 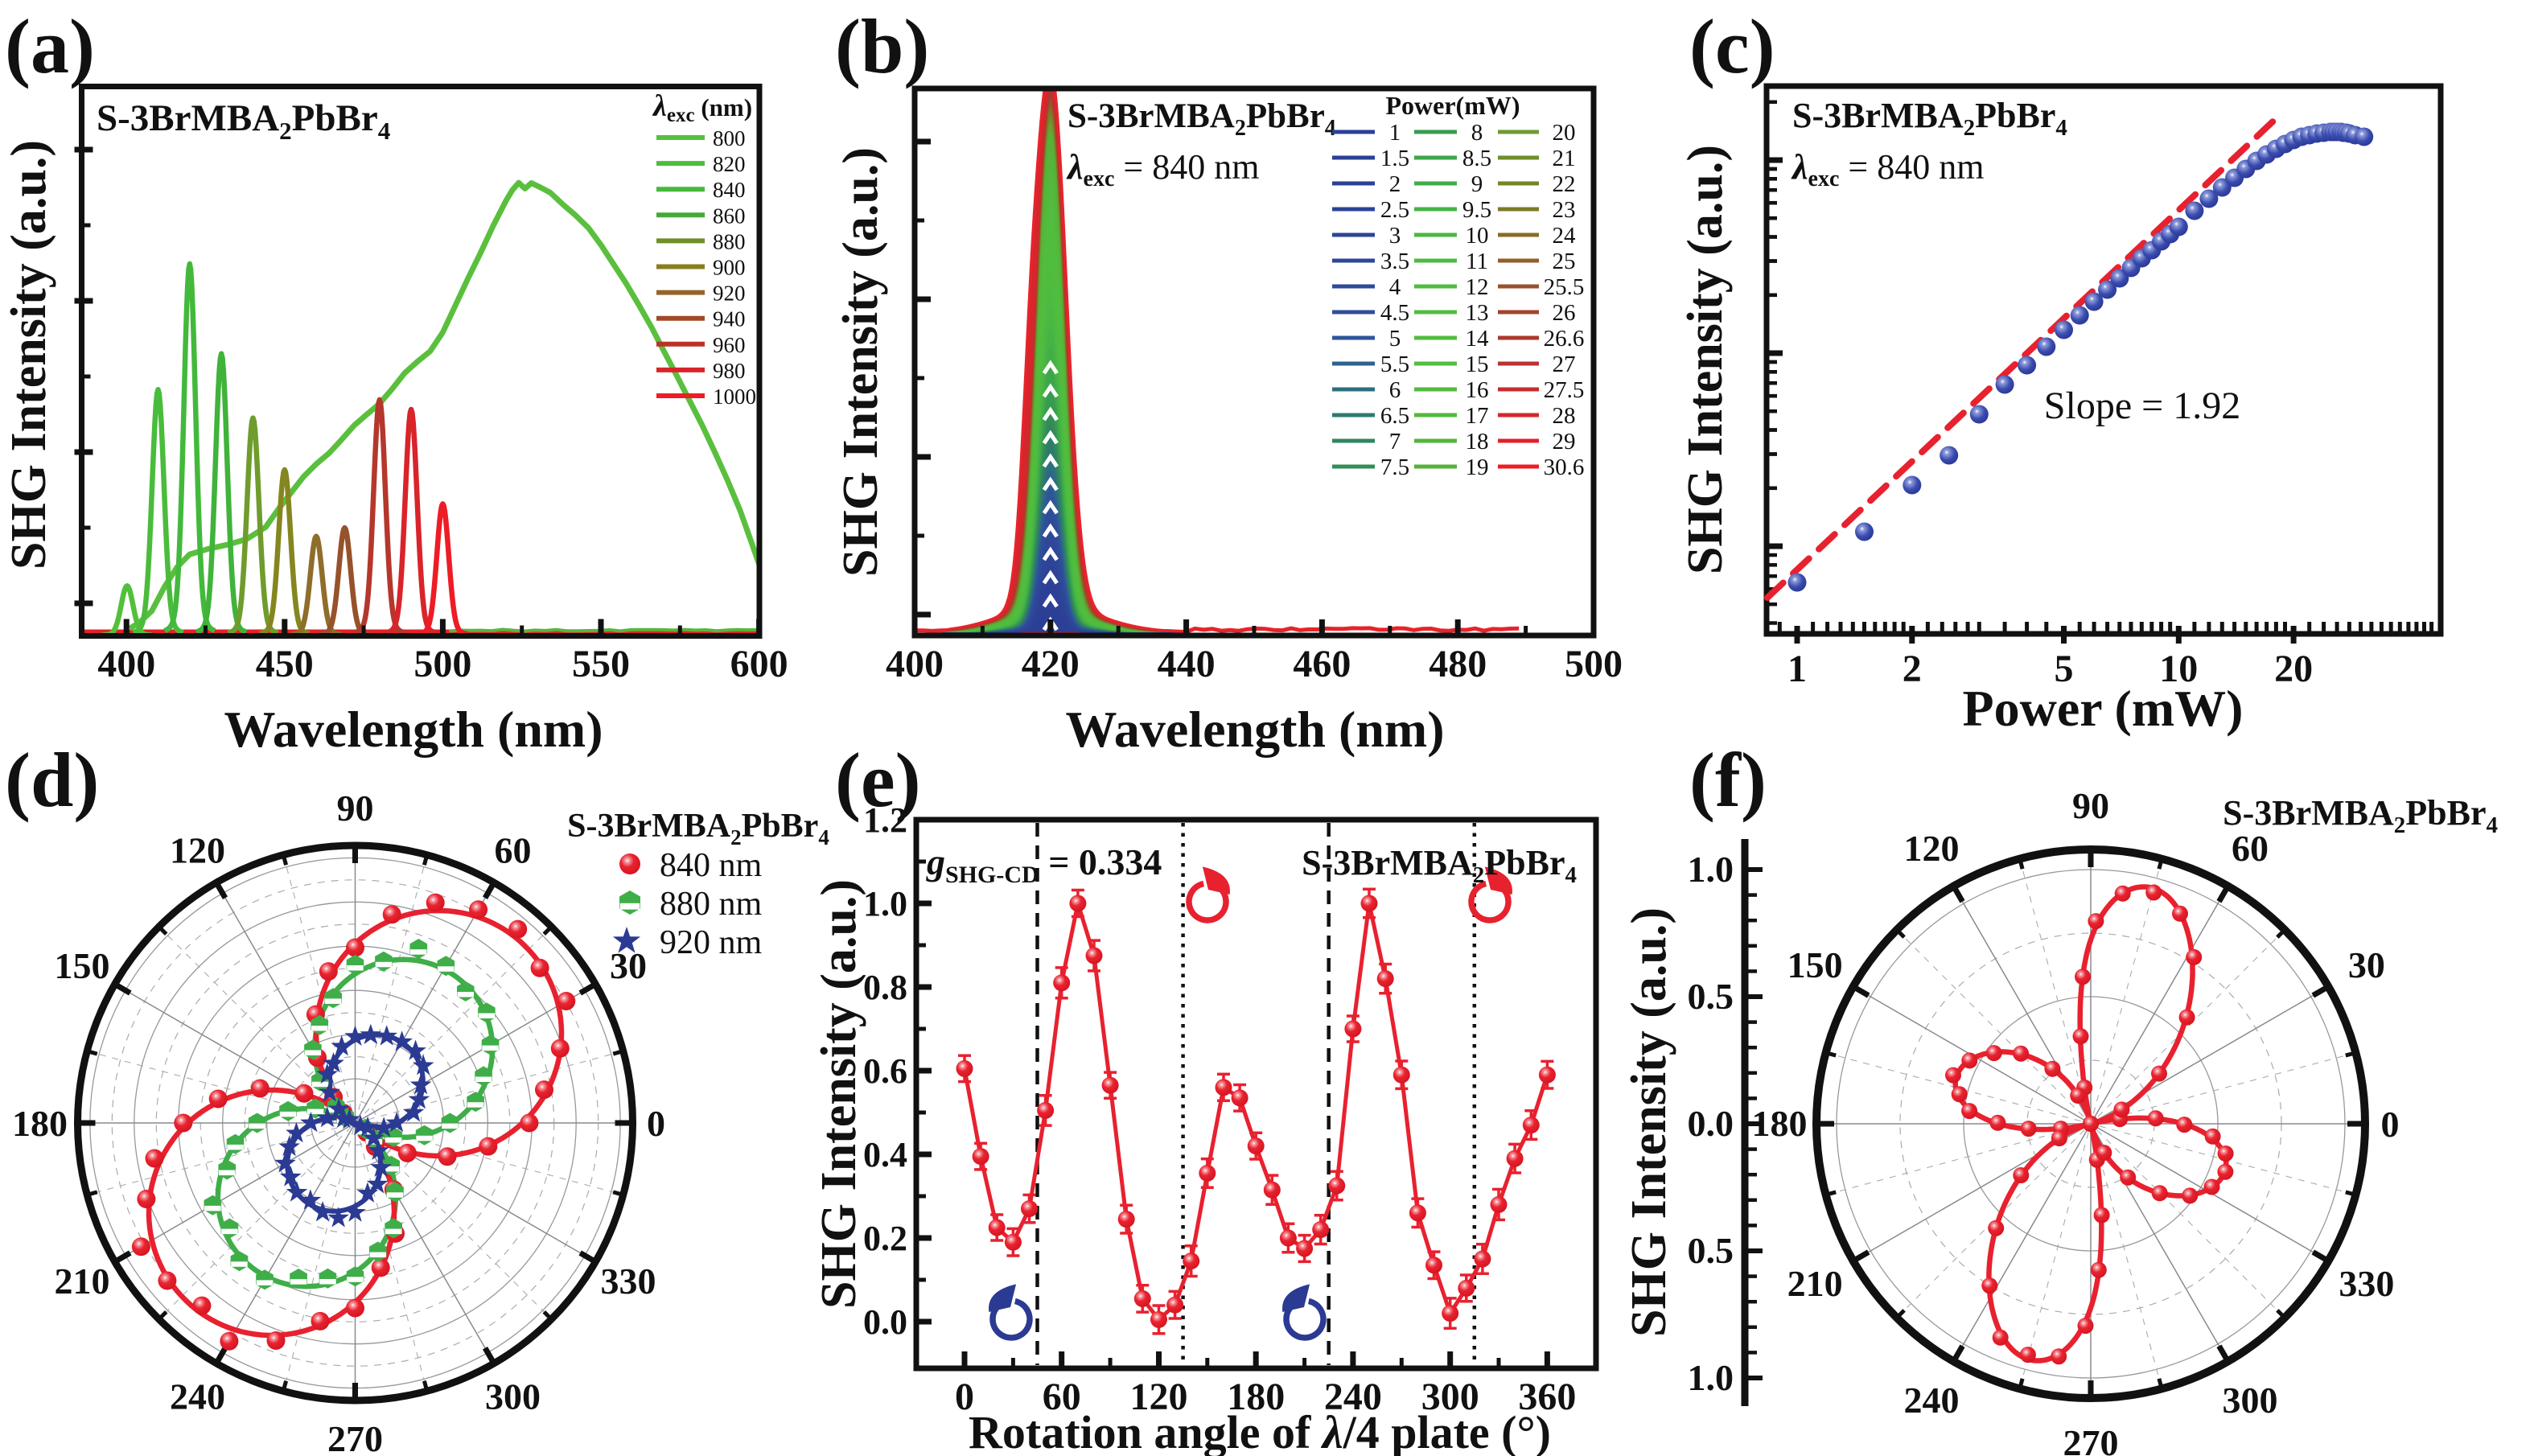 What do you see at coordinates (50, 46) in the screenshot?
I see `svg-text: (a)` at bounding box center [50, 46].